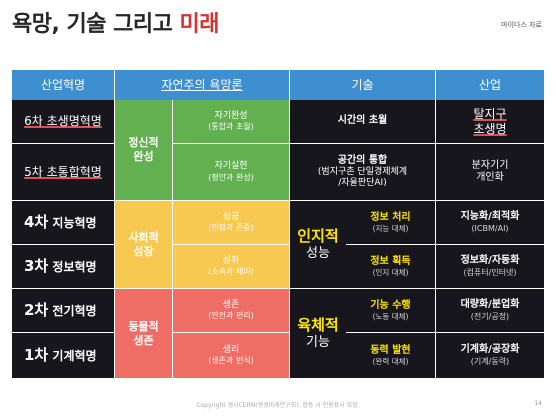 Image resolution: width=556 pixels, height=416 pixels. Describe the element at coordinates (231, 272) in the screenshot. I see `desire-achievement-sub: (소속과 재미)` at that location.